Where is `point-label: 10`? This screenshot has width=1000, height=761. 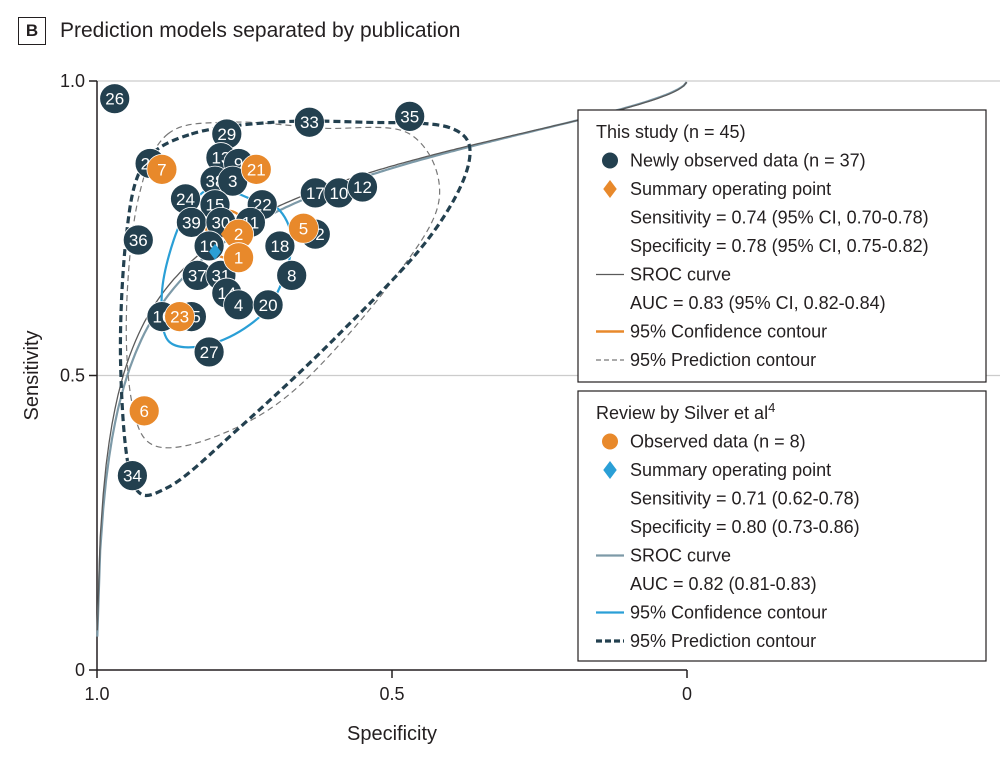
point-label: 10 is located at coordinates (338, 193).